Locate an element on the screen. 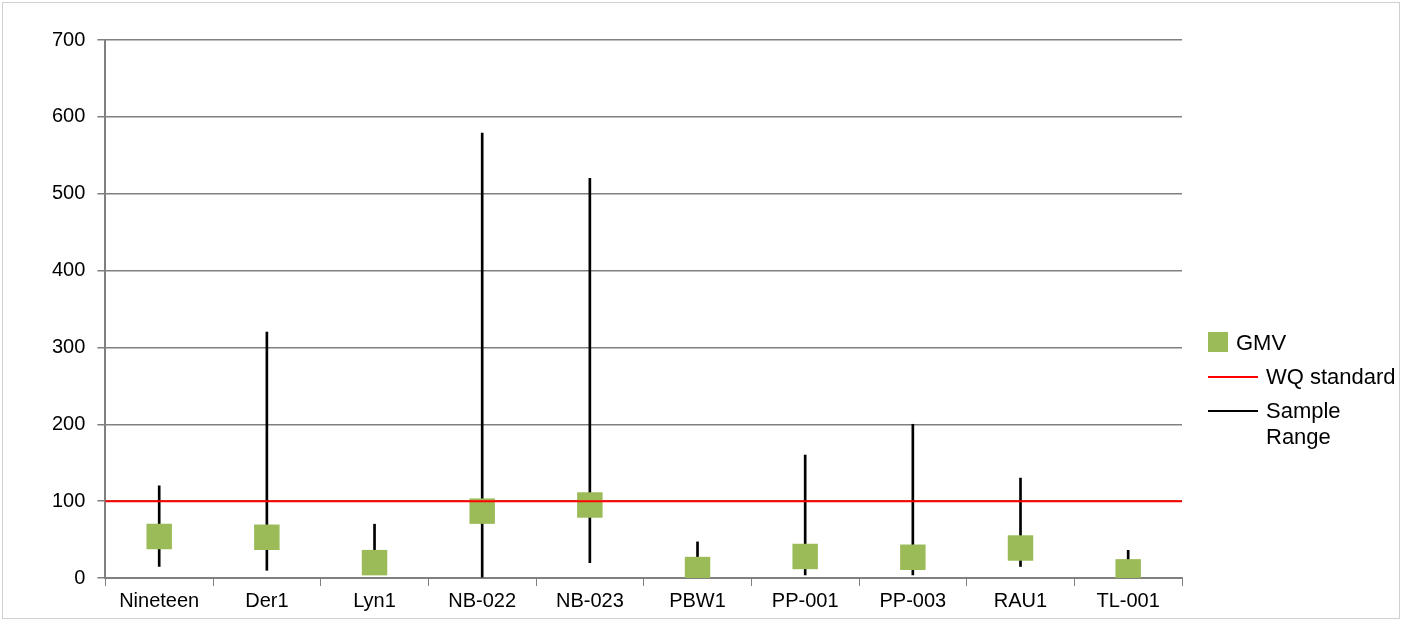 Image resolution: width=1402 pixels, height=621 pixels. x-tick-label: NB-023 is located at coordinates (589, 599).